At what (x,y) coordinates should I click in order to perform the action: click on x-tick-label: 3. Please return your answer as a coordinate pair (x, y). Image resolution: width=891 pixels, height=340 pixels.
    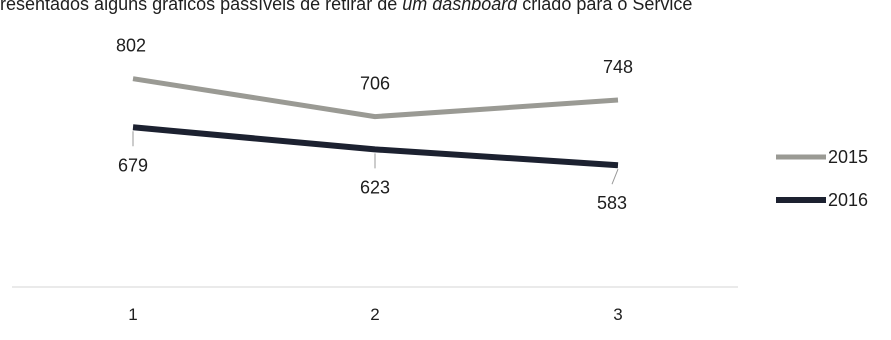
    Looking at the image, I should click on (617, 314).